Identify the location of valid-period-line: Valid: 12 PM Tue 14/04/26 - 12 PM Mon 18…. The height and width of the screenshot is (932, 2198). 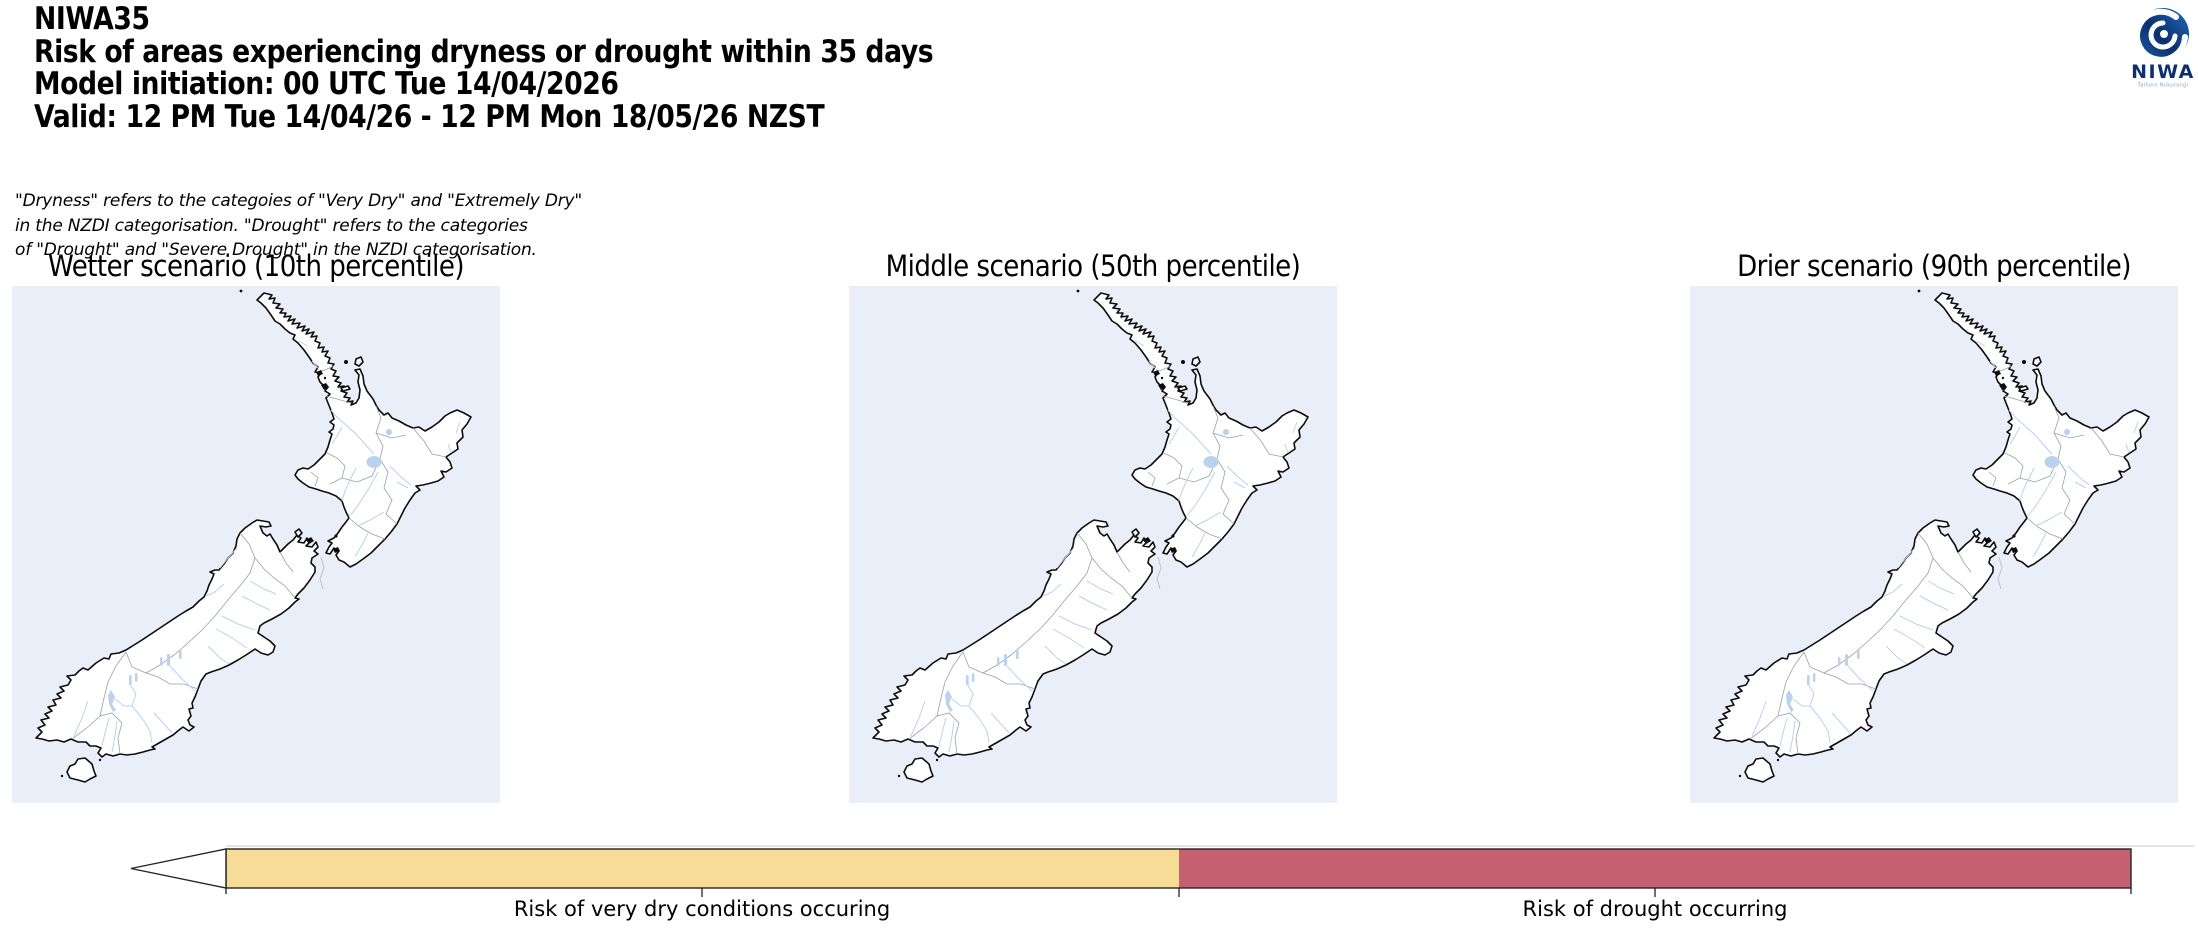
(429, 116).